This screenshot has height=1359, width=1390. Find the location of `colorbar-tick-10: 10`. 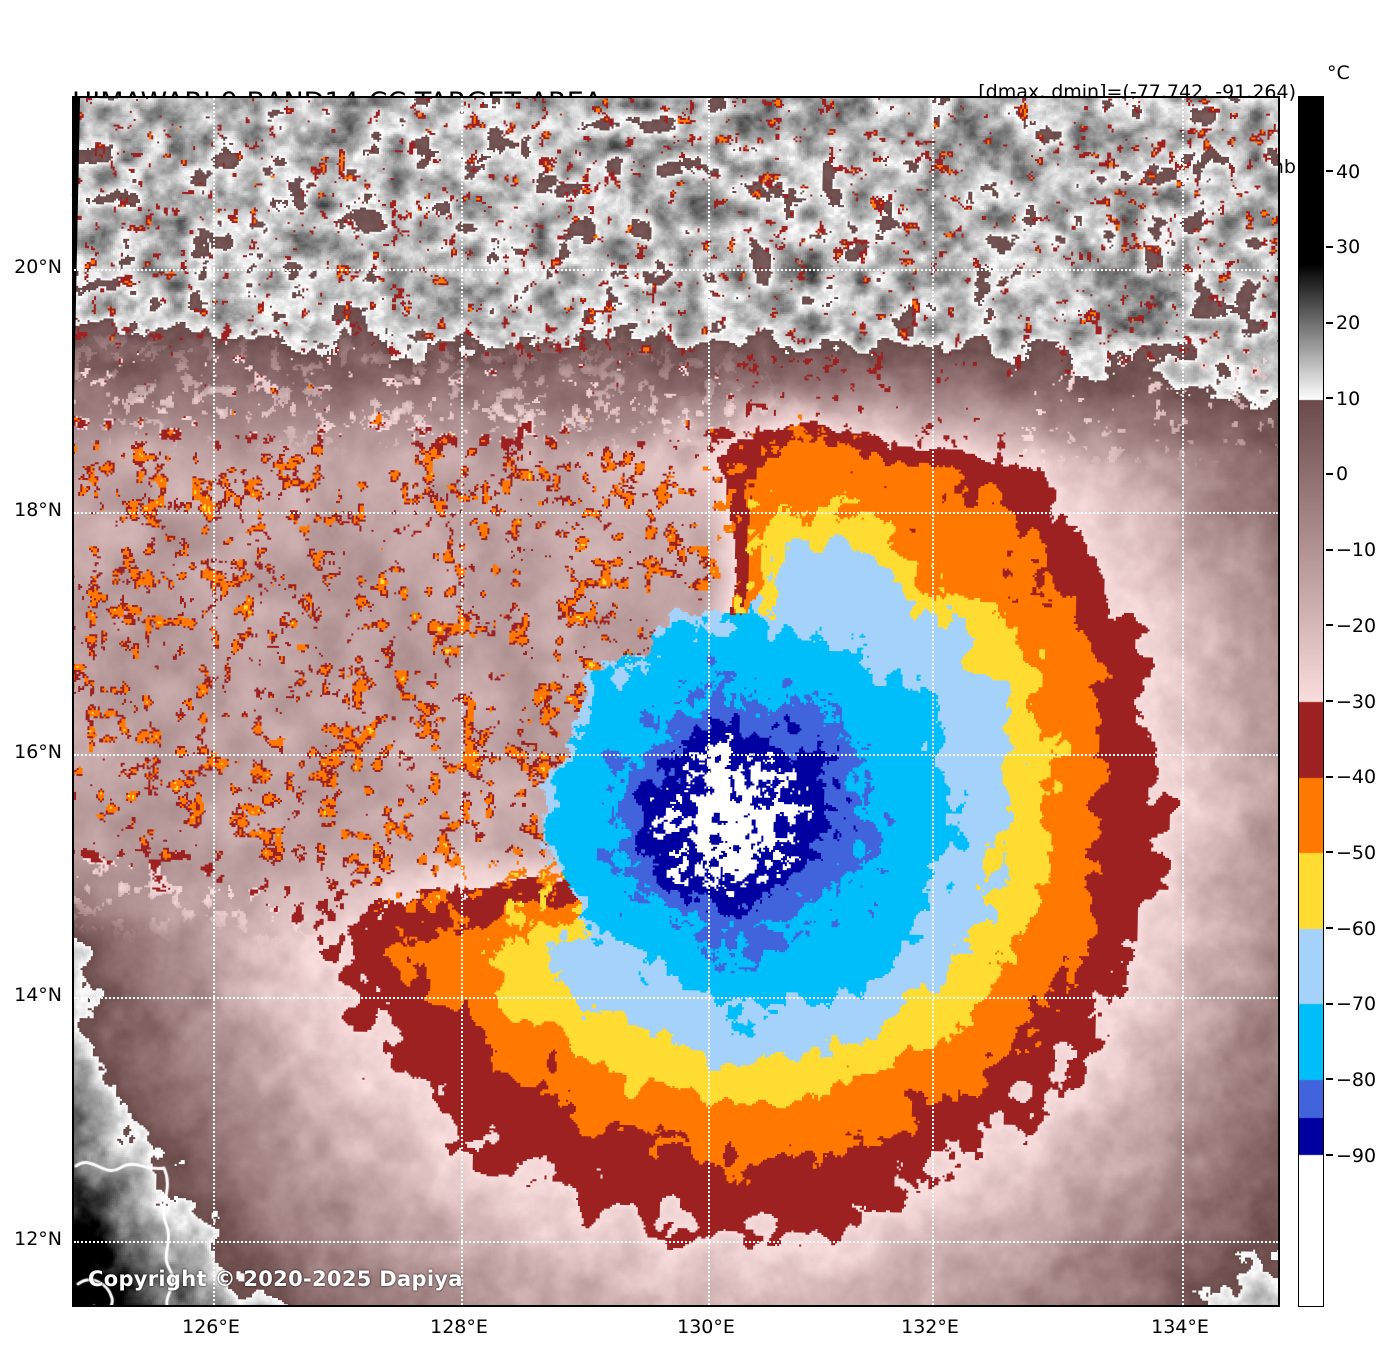

colorbar-tick-10: 10 is located at coordinates (1343, 399).